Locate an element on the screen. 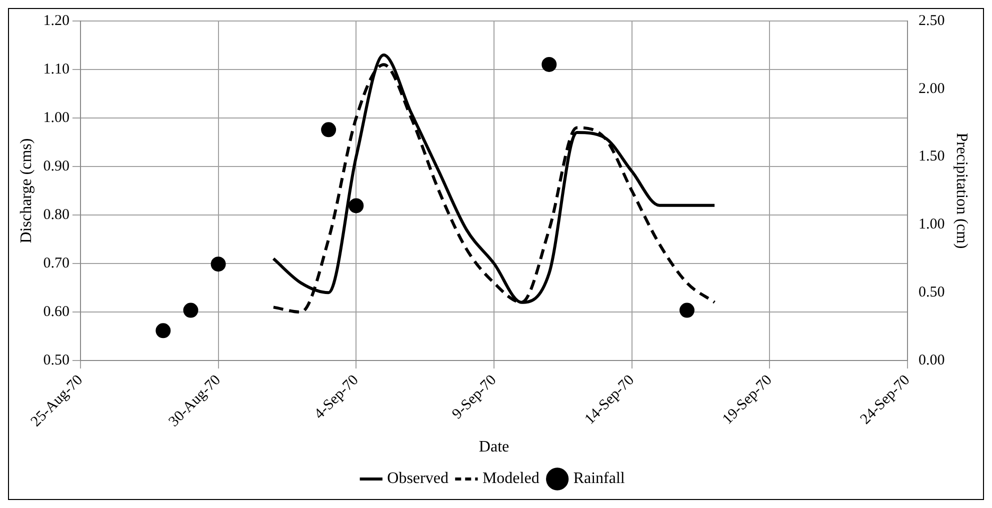 The height and width of the screenshot is (508, 992). y-tick-label: 0.50 is located at coordinates (56, 360).